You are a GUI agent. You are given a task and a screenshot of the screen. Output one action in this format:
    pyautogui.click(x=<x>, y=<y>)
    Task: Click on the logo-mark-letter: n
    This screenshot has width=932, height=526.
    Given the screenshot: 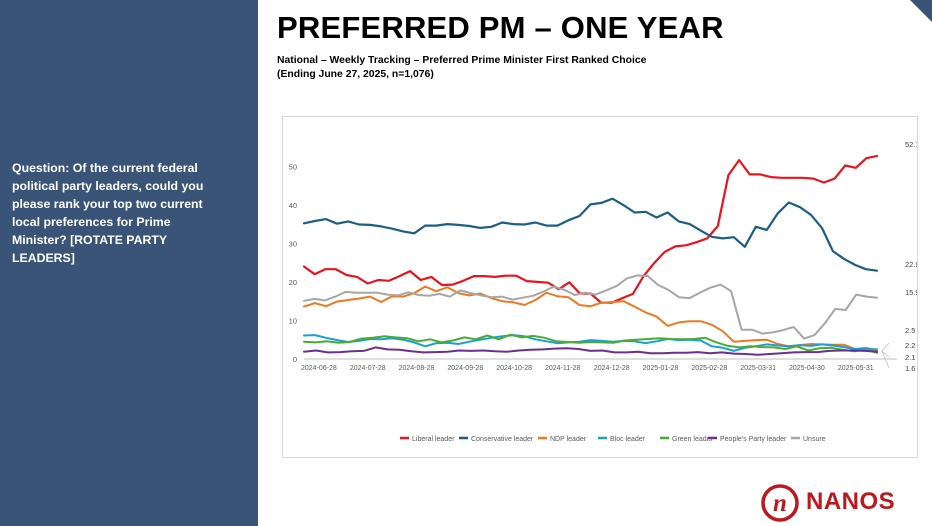 What is the action you would take?
    pyautogui.click(x=780, y=503)
    